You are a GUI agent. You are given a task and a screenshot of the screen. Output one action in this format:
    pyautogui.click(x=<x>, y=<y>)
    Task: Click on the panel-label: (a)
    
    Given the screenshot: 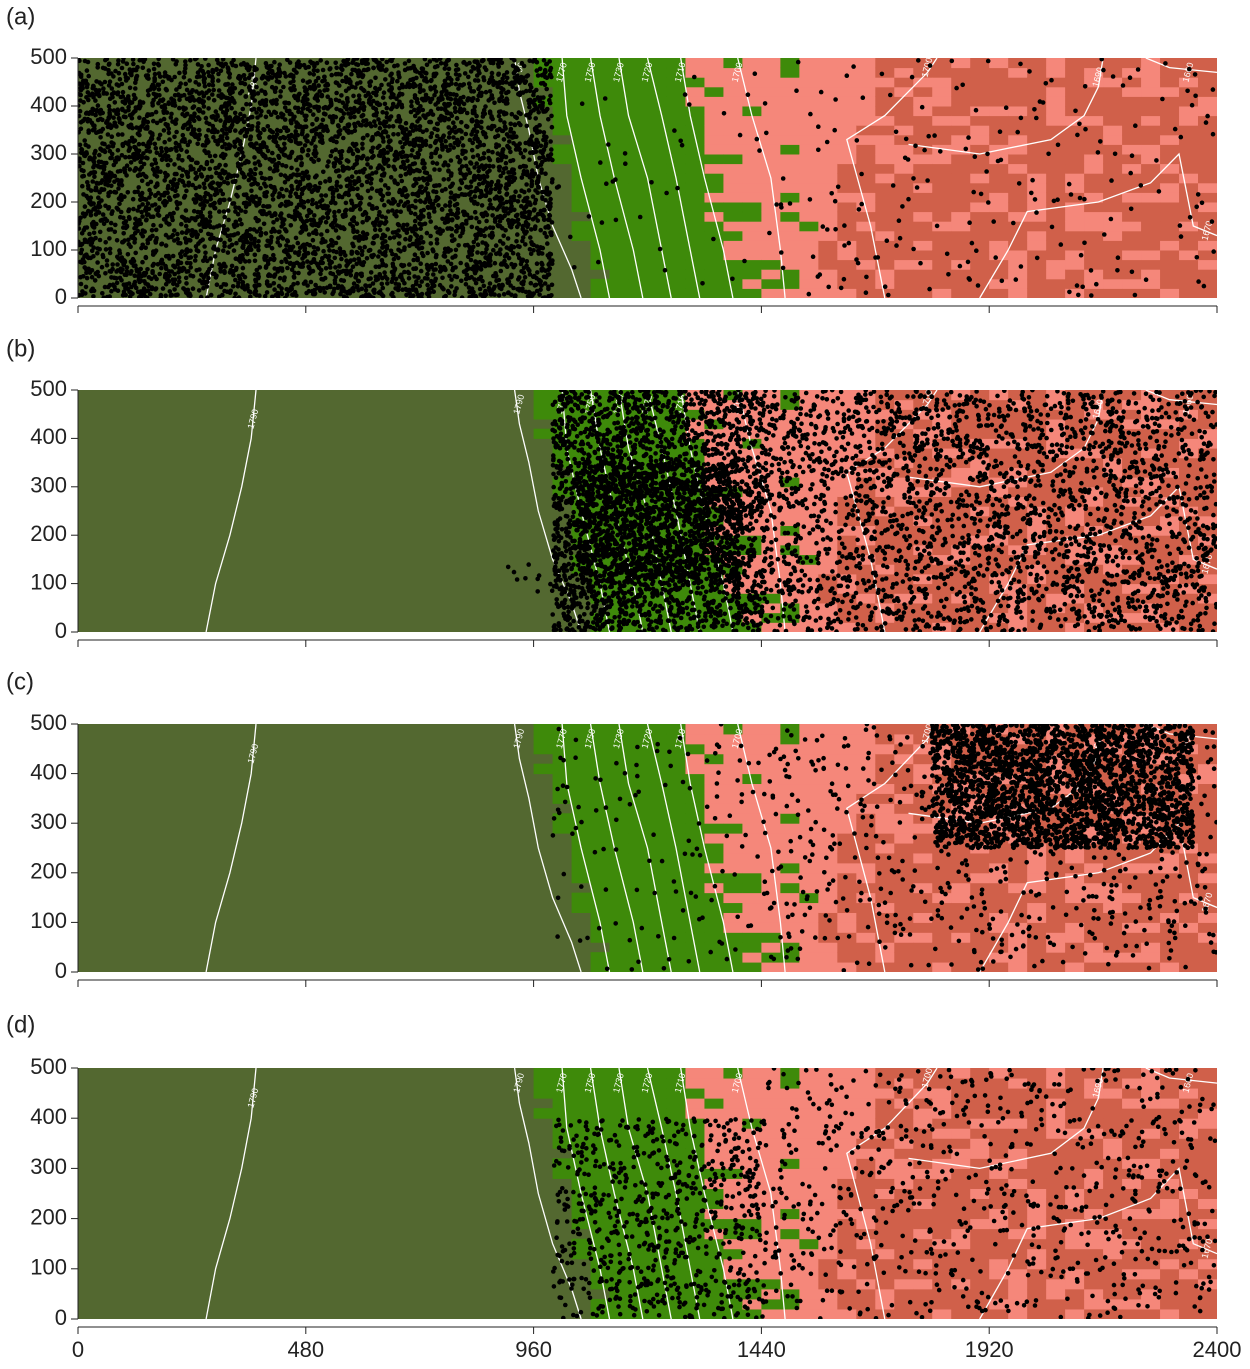 What is the action you would take?
    pyautogui.click(x=20, y=16)
    